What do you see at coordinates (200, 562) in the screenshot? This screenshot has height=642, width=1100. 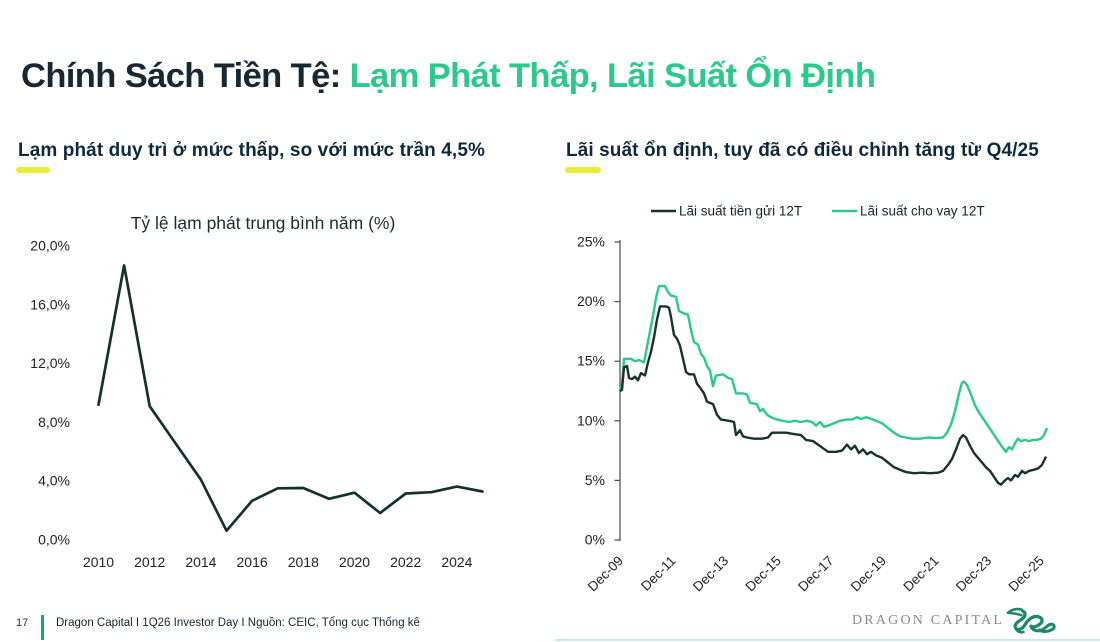 I see `svg-text: 2014` at bounding box center [200, 562].